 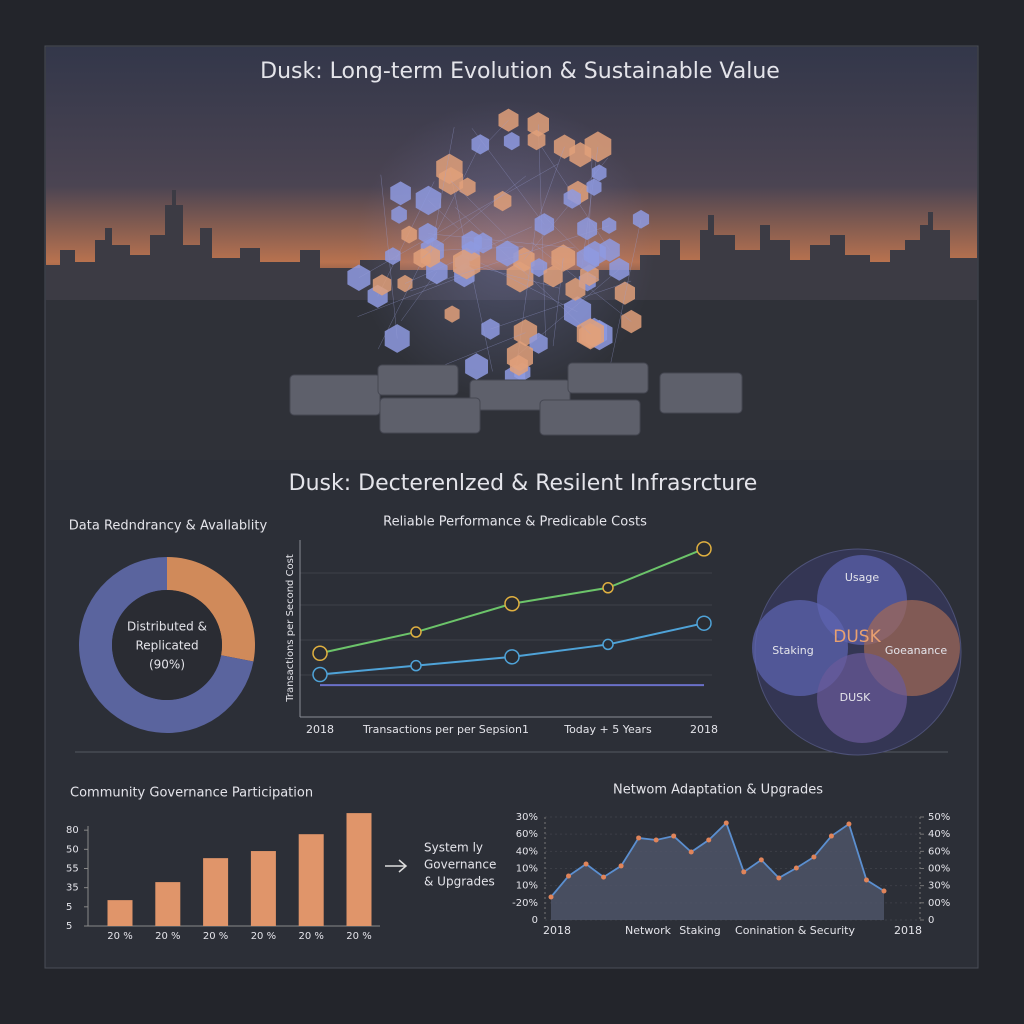 What do you see at coordinates (718, 790) in the screenshot?
I see `chart-title: Netwom Adaptation & Upgrades` at bounding box center [718, 790].